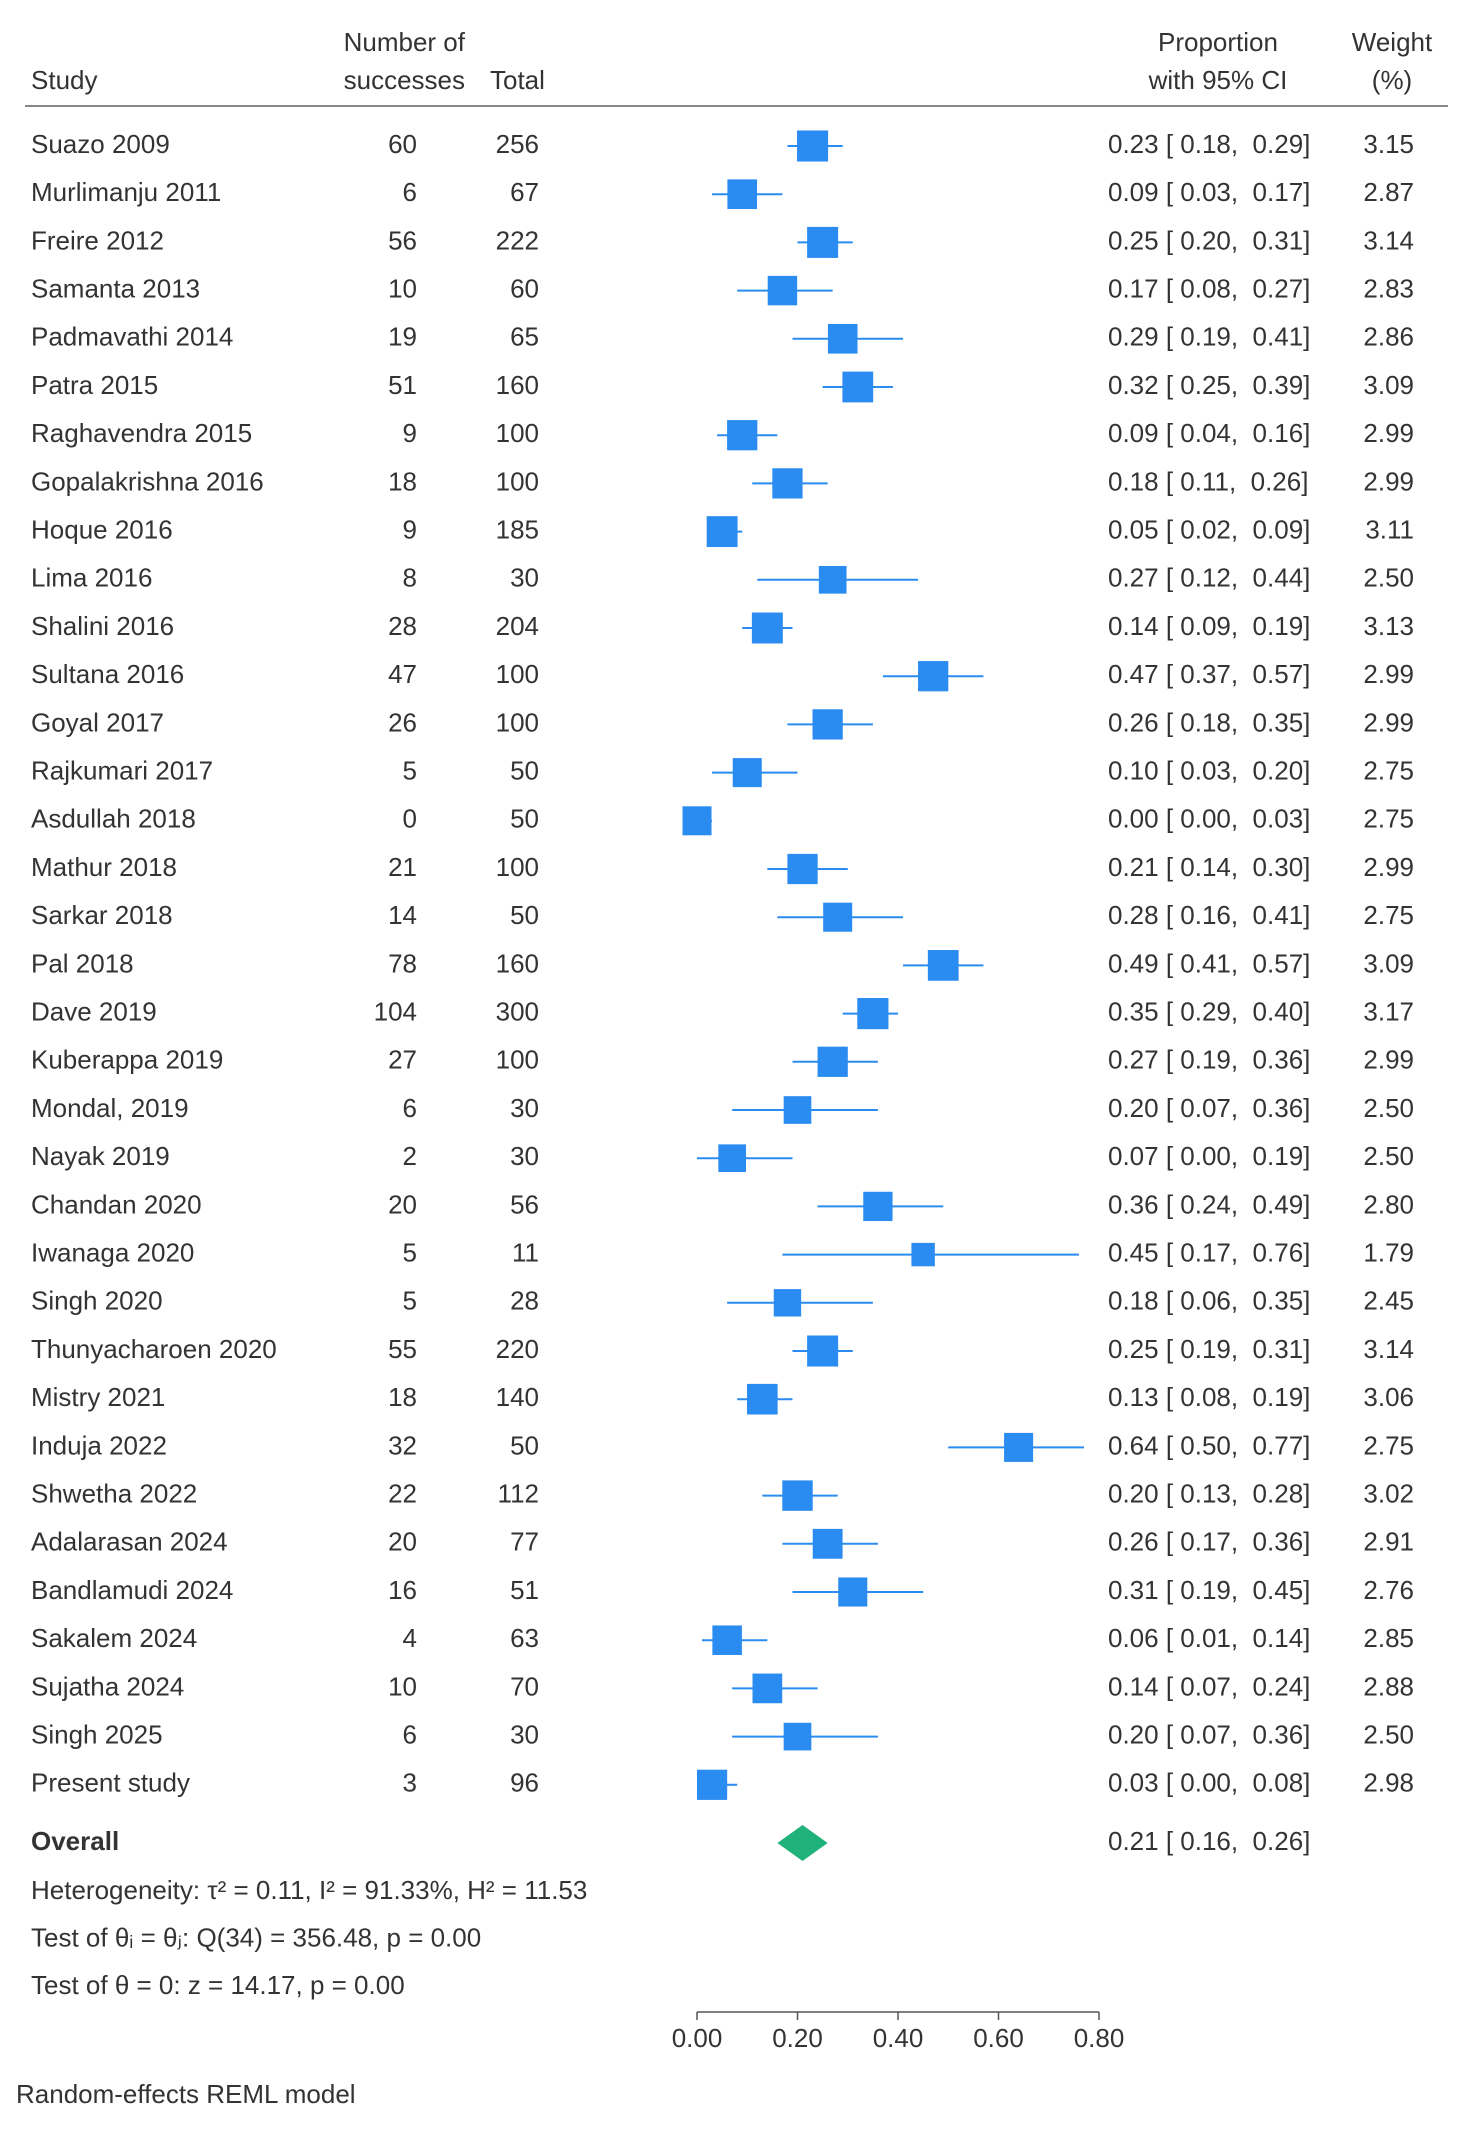  Describe the element at coordinates (1388, 1493) in the screenshot. I see `weight-label: 3.02` at that location.